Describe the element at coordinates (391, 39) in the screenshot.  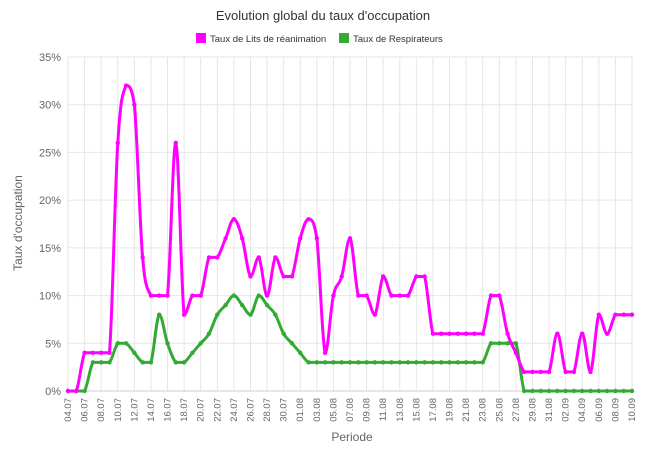
I see `legend-item: Taux de Respirateurs` at that location.